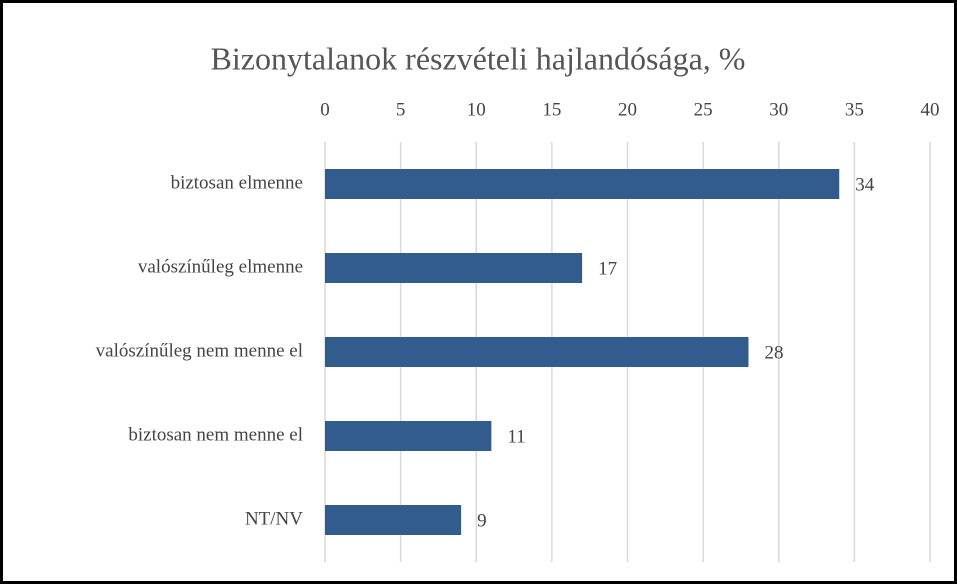  What do you see at coordinates (854, 109) in the screenshot?
I see `x-tick-label: 35` at bounding box center [854, 109].